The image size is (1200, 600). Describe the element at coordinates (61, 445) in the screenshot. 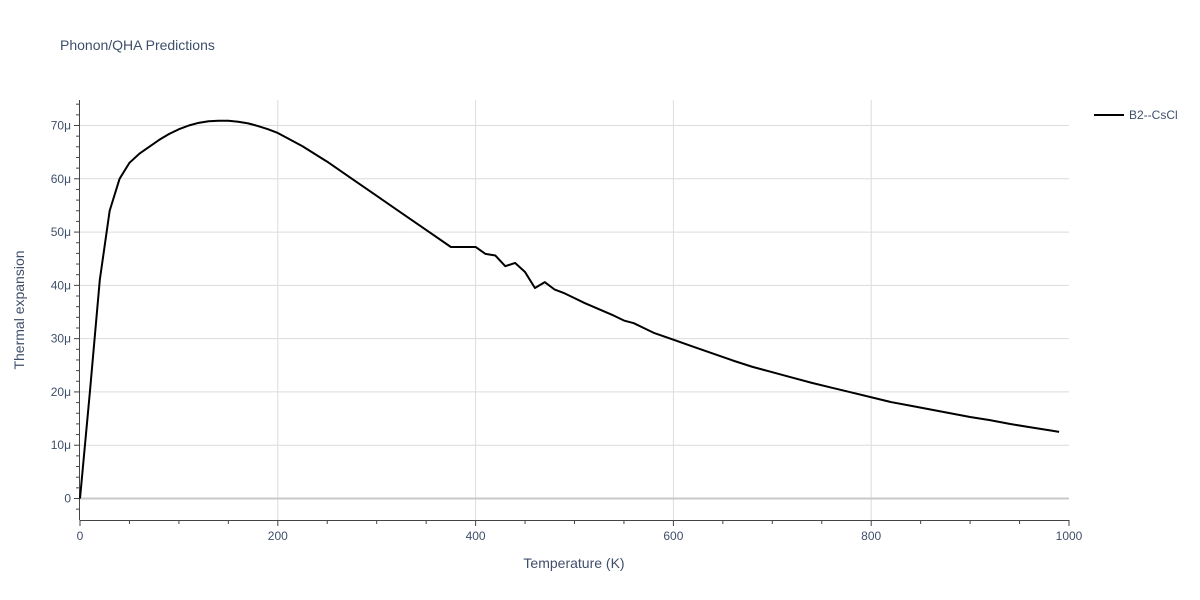

I see `y-tick-label: 10μ` at that location.